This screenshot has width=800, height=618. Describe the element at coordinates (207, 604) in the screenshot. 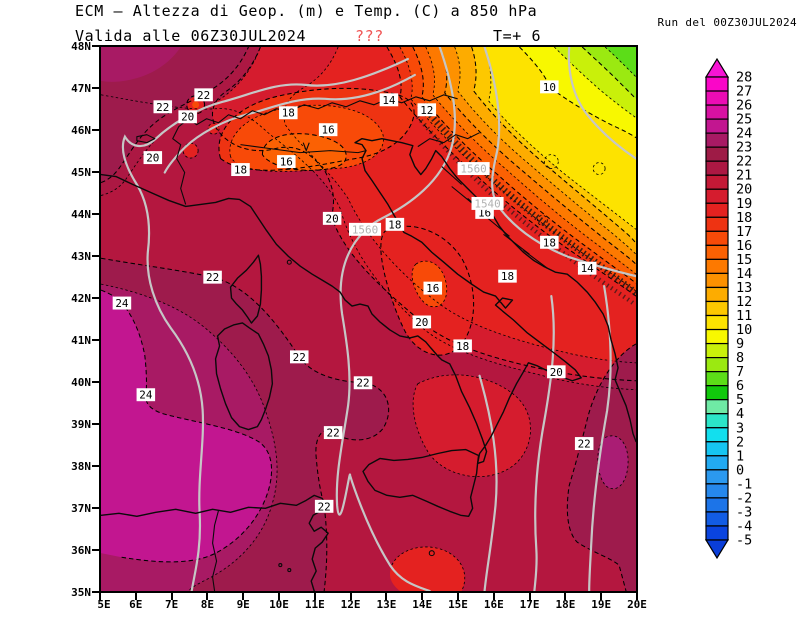

I see `x-axis-label: 8E` at that location.